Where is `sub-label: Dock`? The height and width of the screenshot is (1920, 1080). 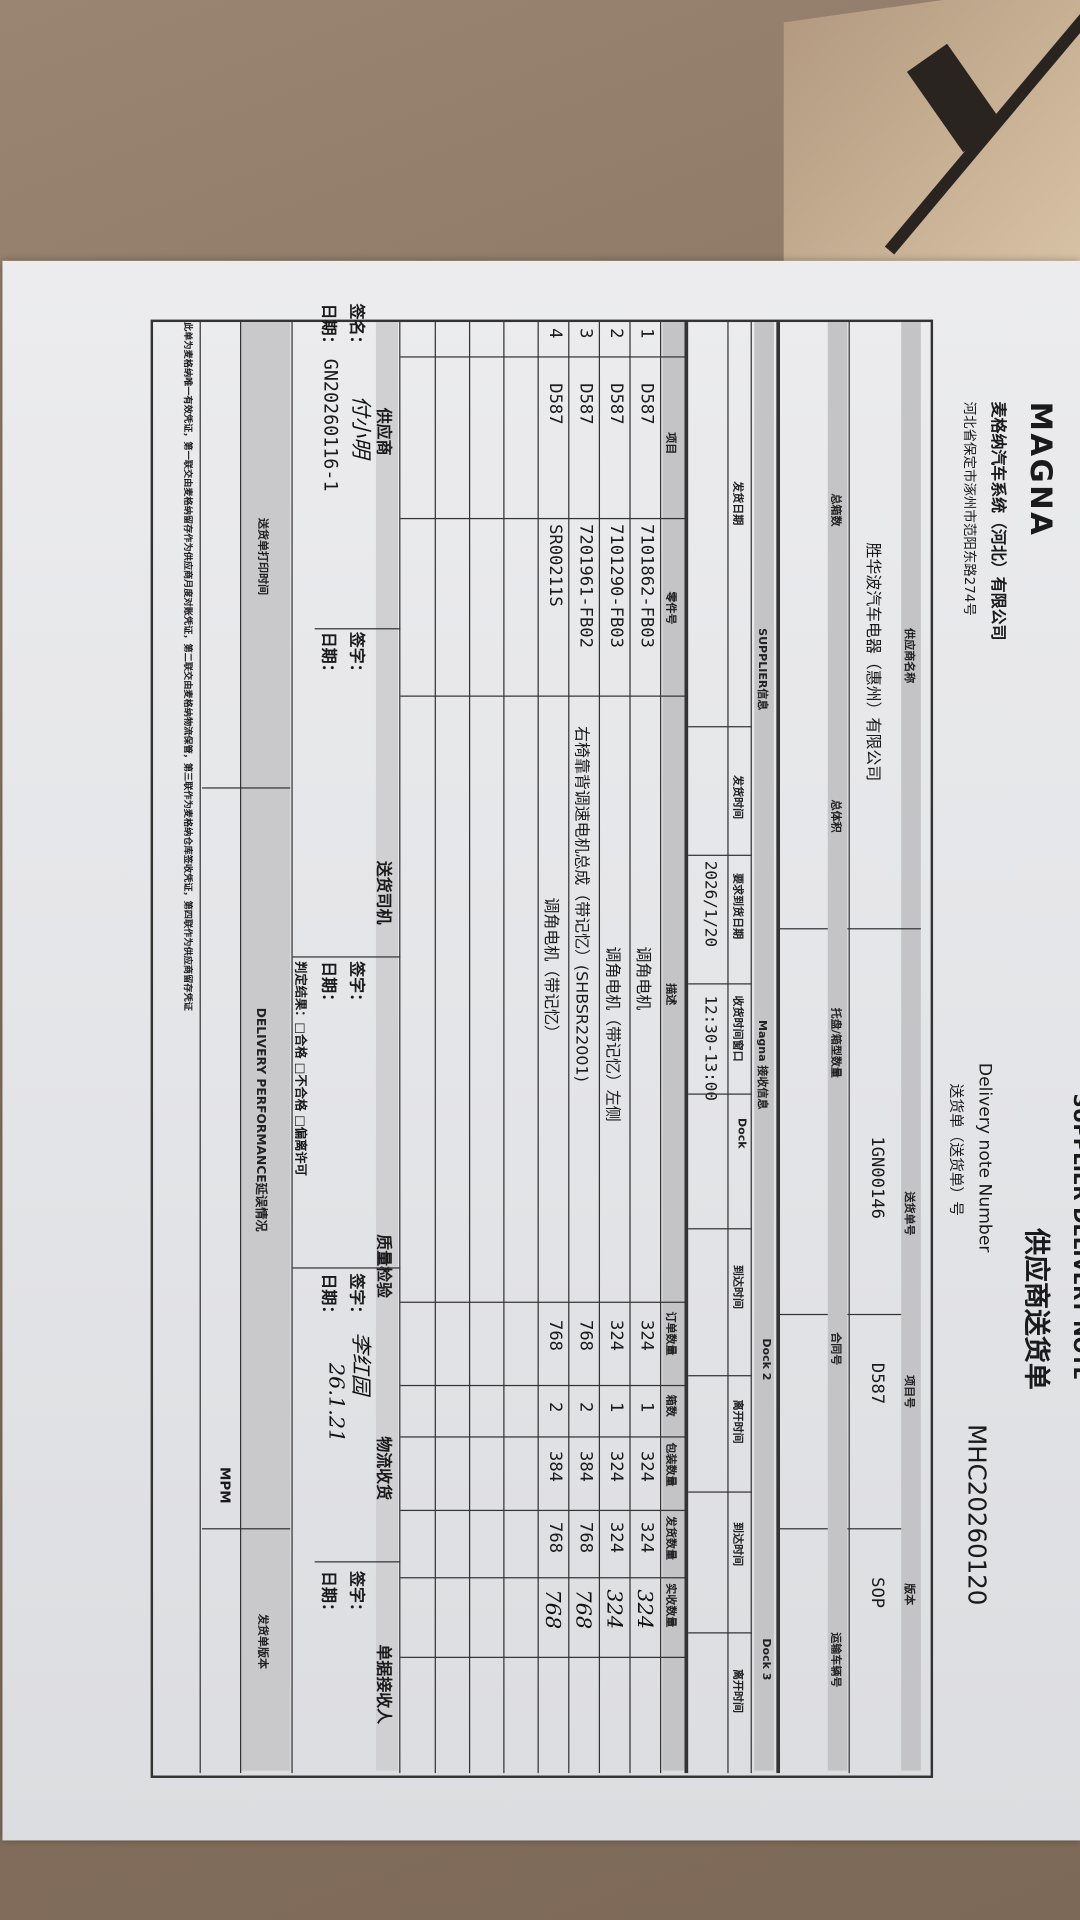
sub-label: Dock is located at coordinates (740, 1133).